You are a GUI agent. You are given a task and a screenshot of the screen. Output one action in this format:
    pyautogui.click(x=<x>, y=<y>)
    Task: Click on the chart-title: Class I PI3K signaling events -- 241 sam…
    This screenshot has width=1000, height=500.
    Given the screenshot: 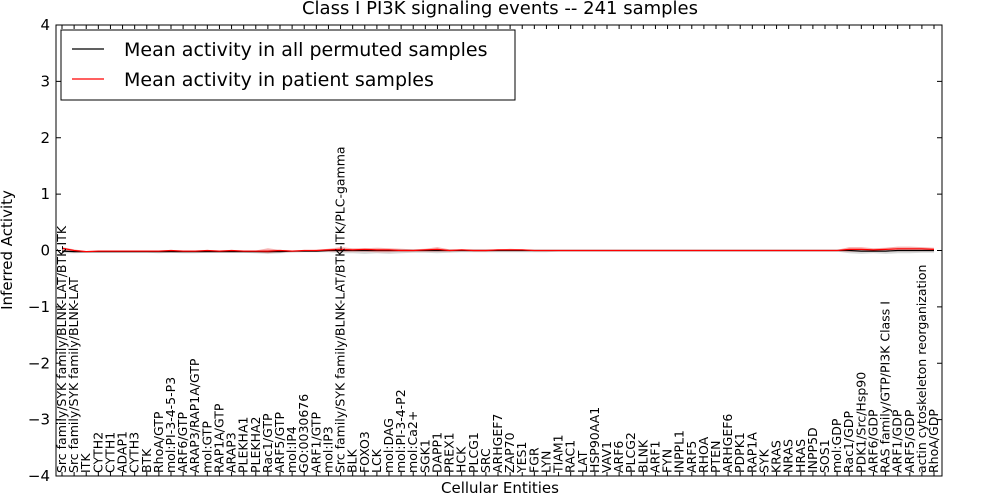 What is the action you would take?
    pyautogui.click(x=500, y=9)
    